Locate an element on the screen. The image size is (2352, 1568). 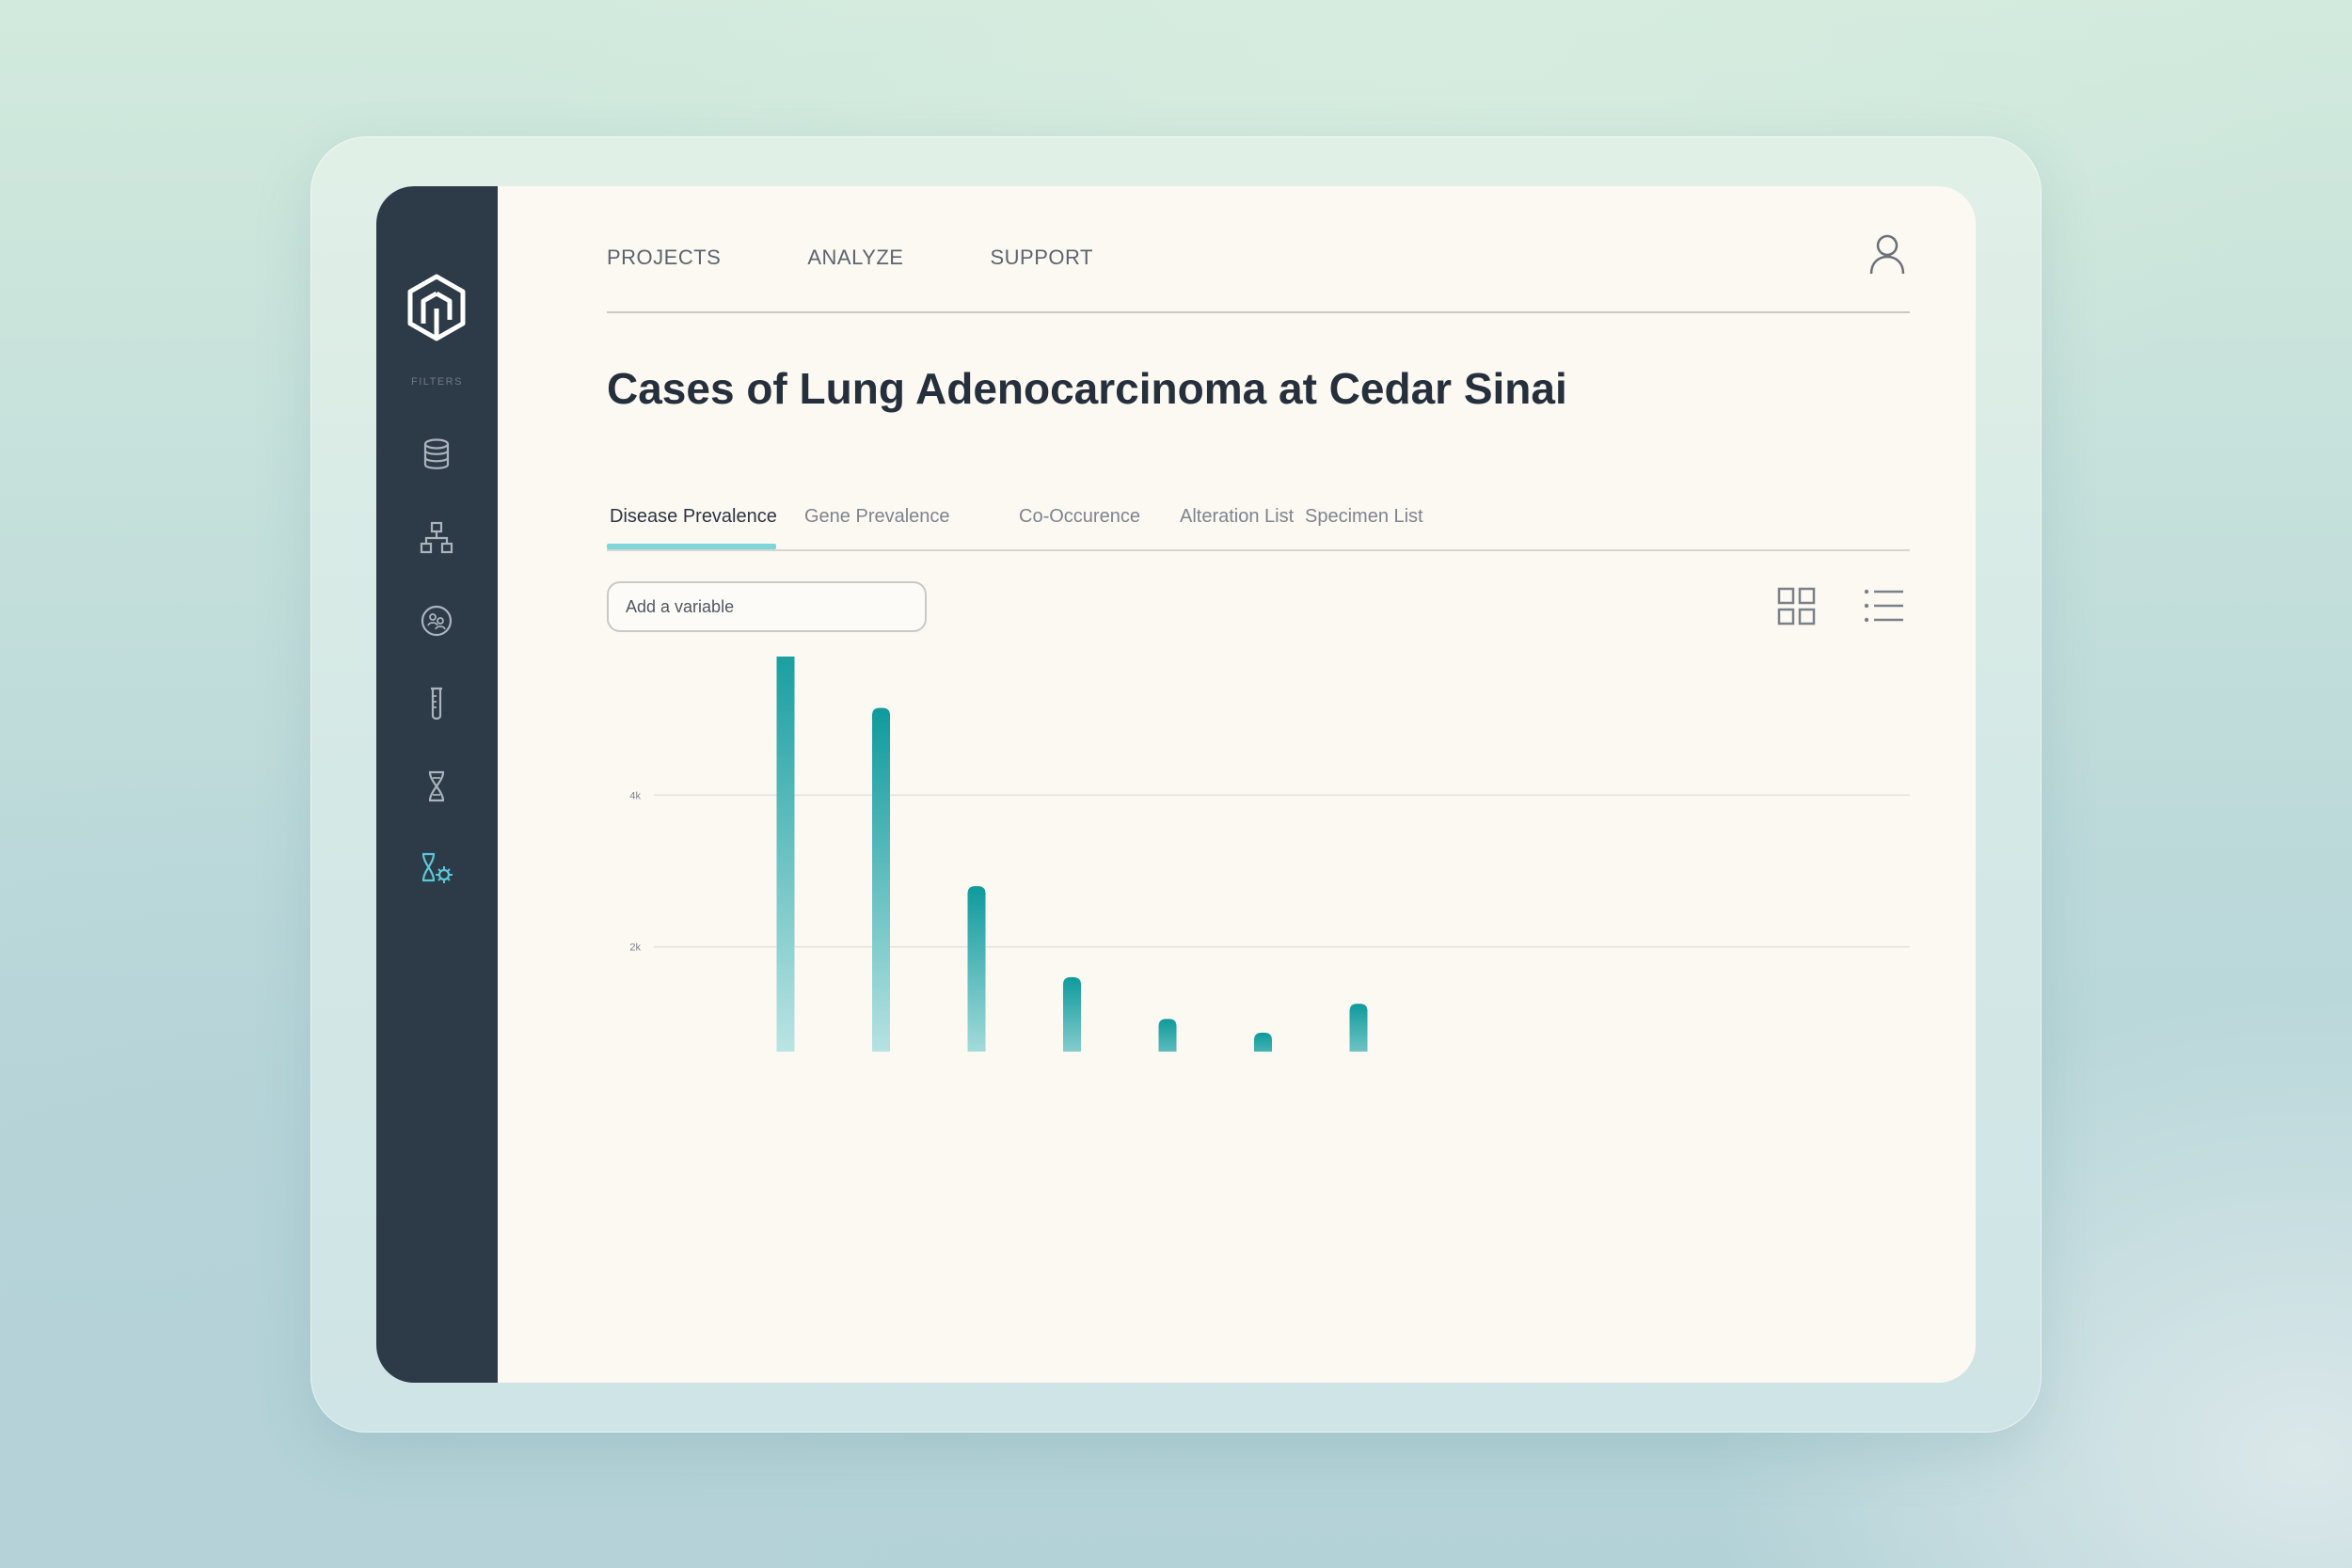
tab-co-occurence: Co-Occurence is located at coordinates (1079, 516).